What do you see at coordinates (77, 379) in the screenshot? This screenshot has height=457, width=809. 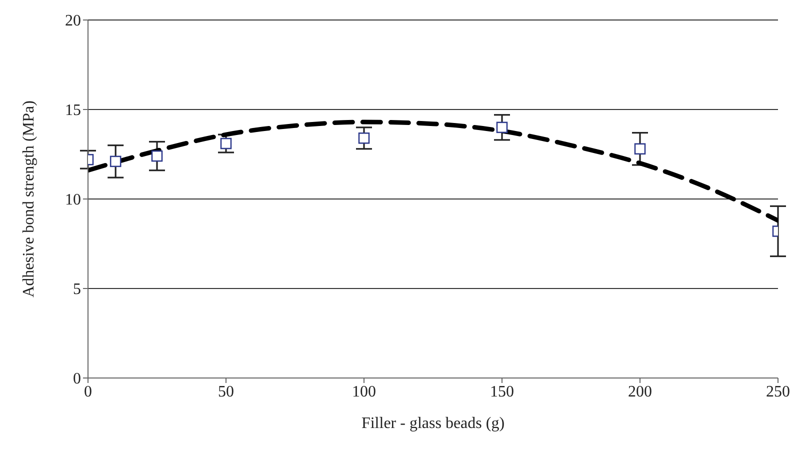 I see `y-tick-label: 0` at bounding box center [77, 379].